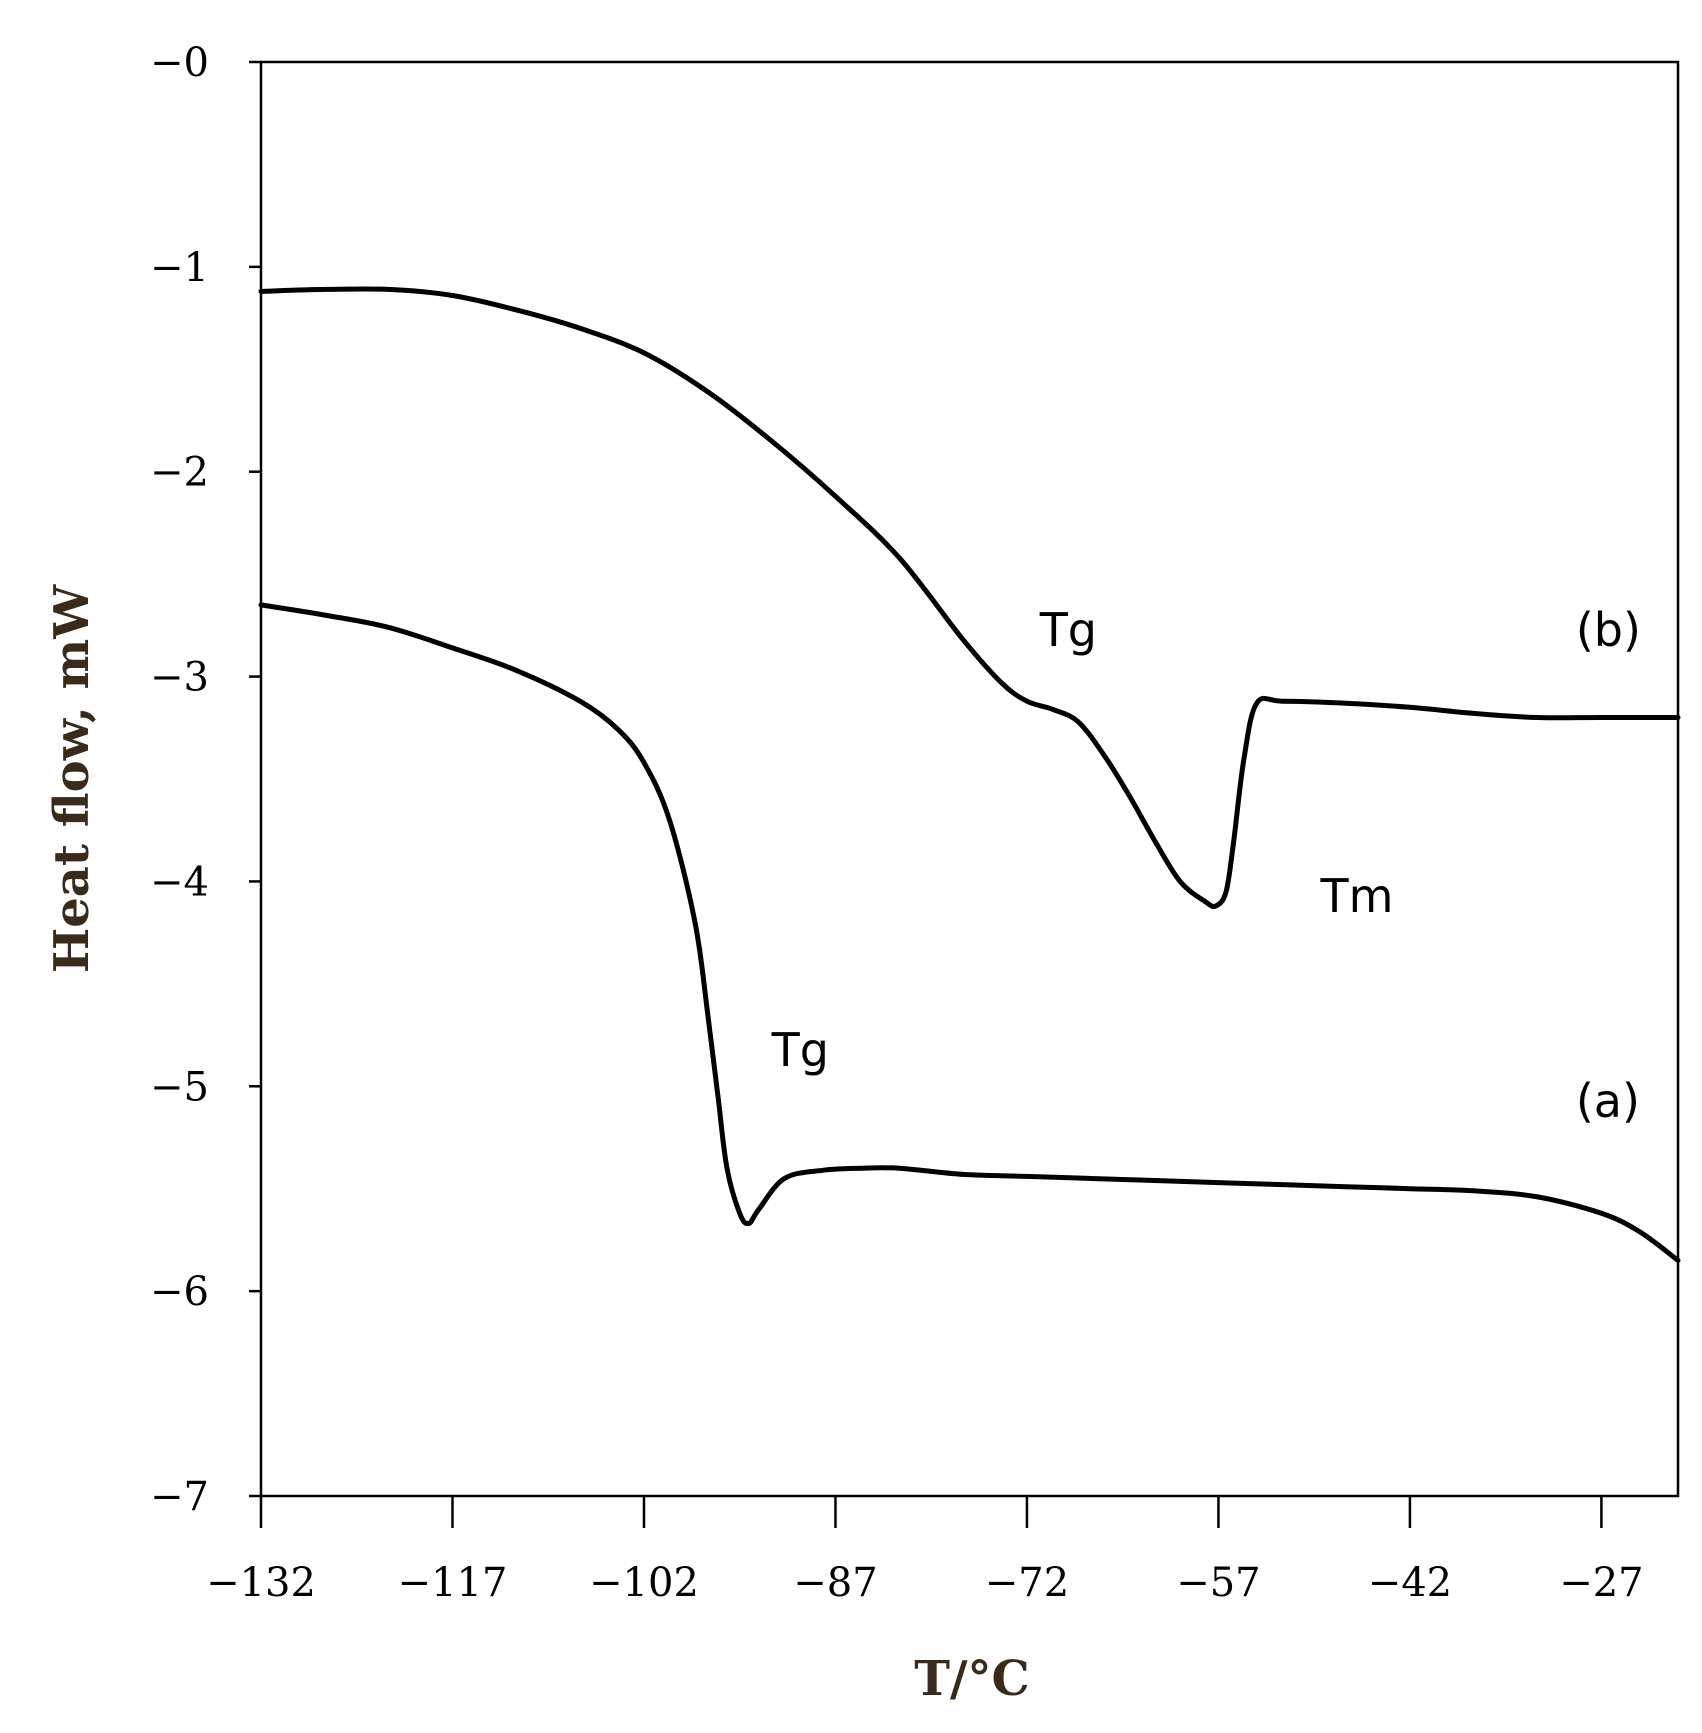 The width and height of the screenshot is (1702, 1733). I want to click on x-tick-label: −102, so click(644, 1583).